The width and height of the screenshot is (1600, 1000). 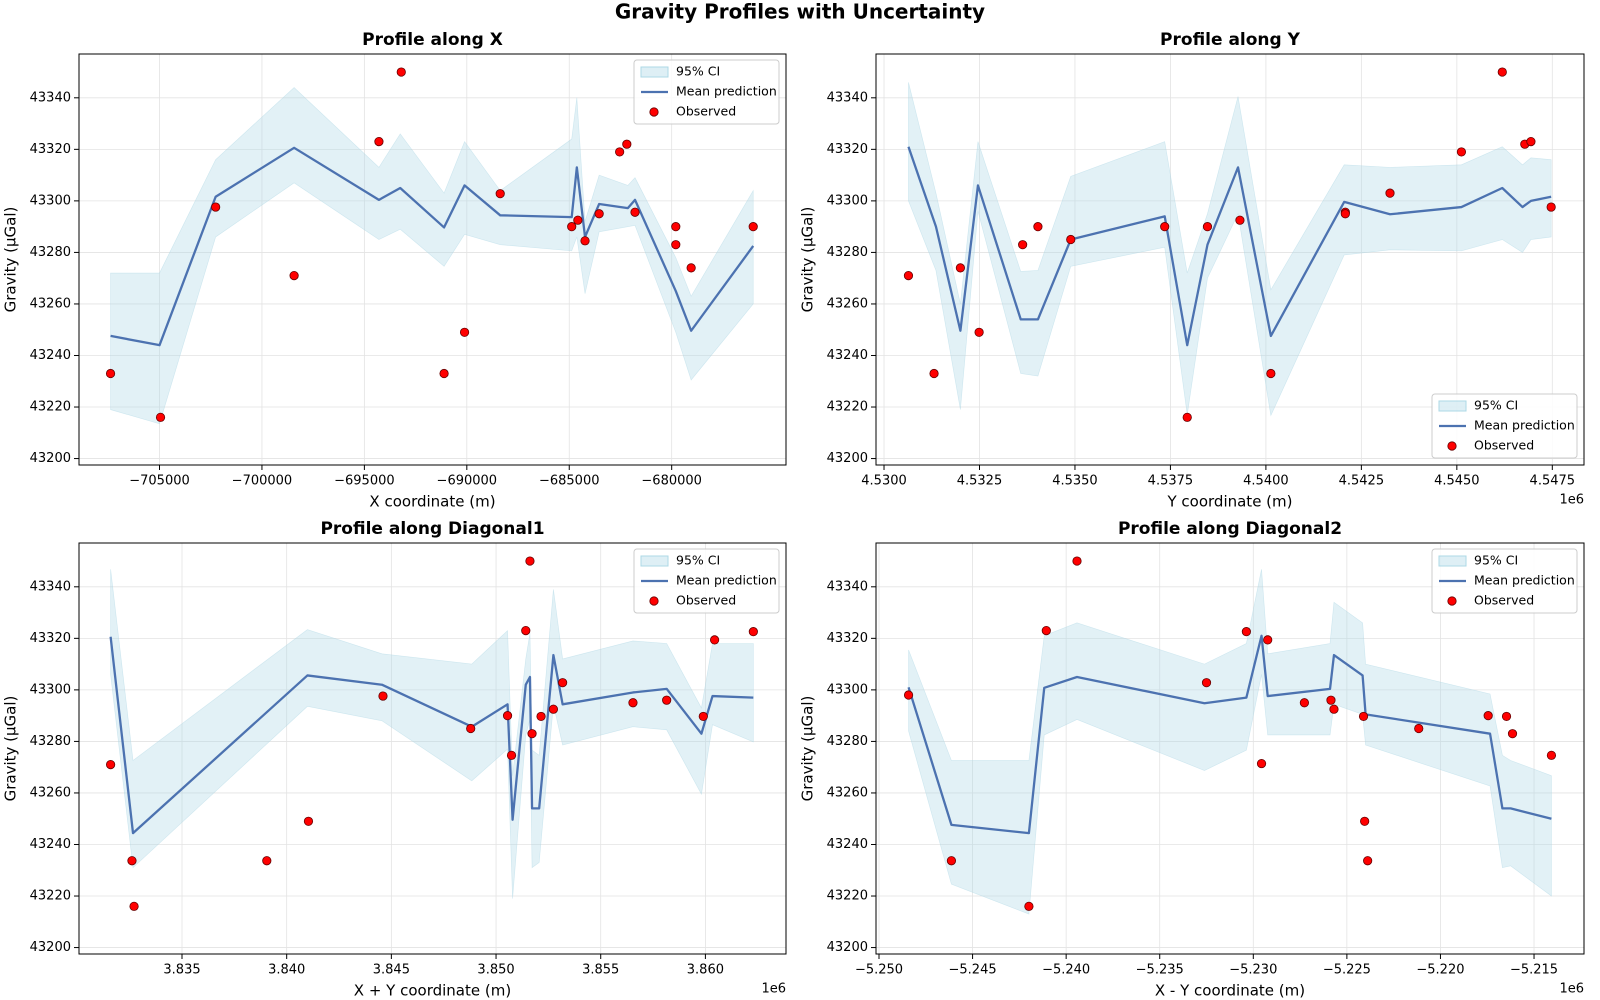 What do you see at coordinates (286, 970) in the screenshot?
I see `x-tick-label: 3.840` at bounding box center [286, 970].